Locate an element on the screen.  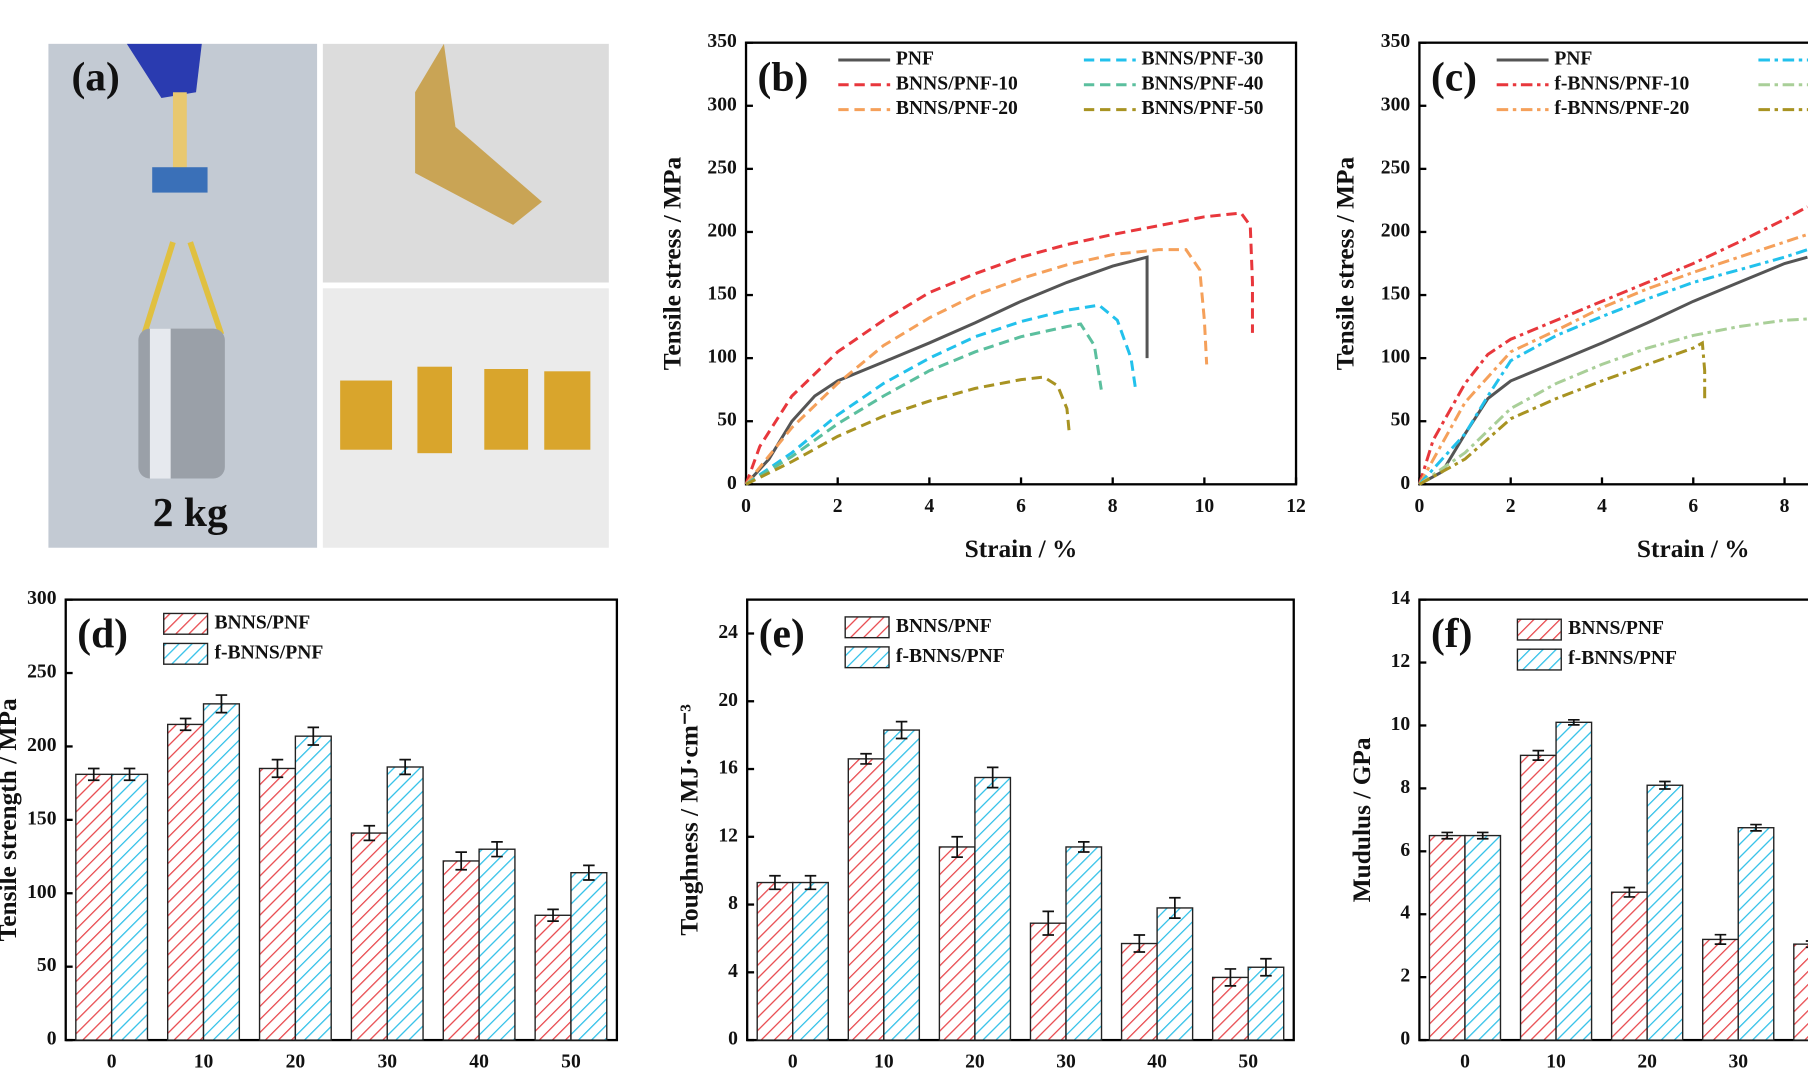
y-axis-label: Toughness / MJ·cm⁻³ is located at coordinates (690, 820).